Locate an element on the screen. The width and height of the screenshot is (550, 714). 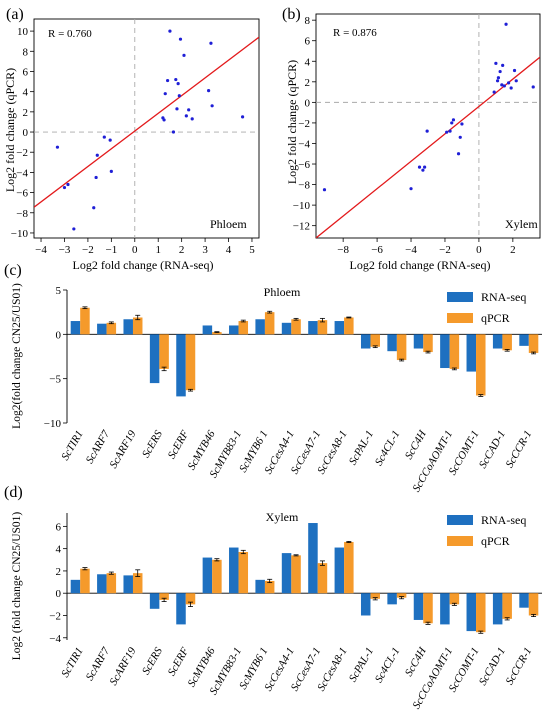
category-label-c: ScPAL-1 is located at coordinates (361, 448).